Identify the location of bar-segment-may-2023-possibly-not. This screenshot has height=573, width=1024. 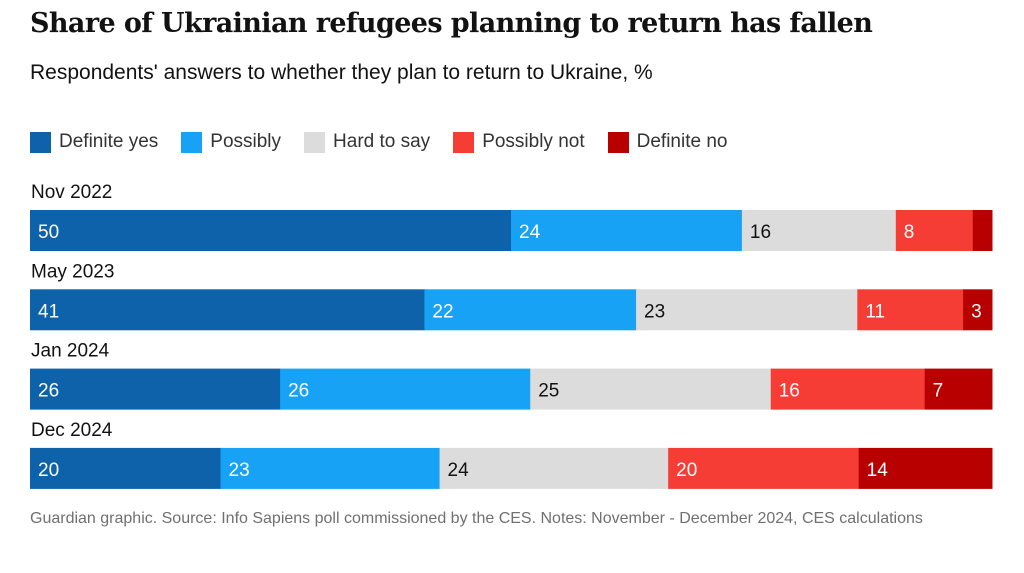
(910, 310).